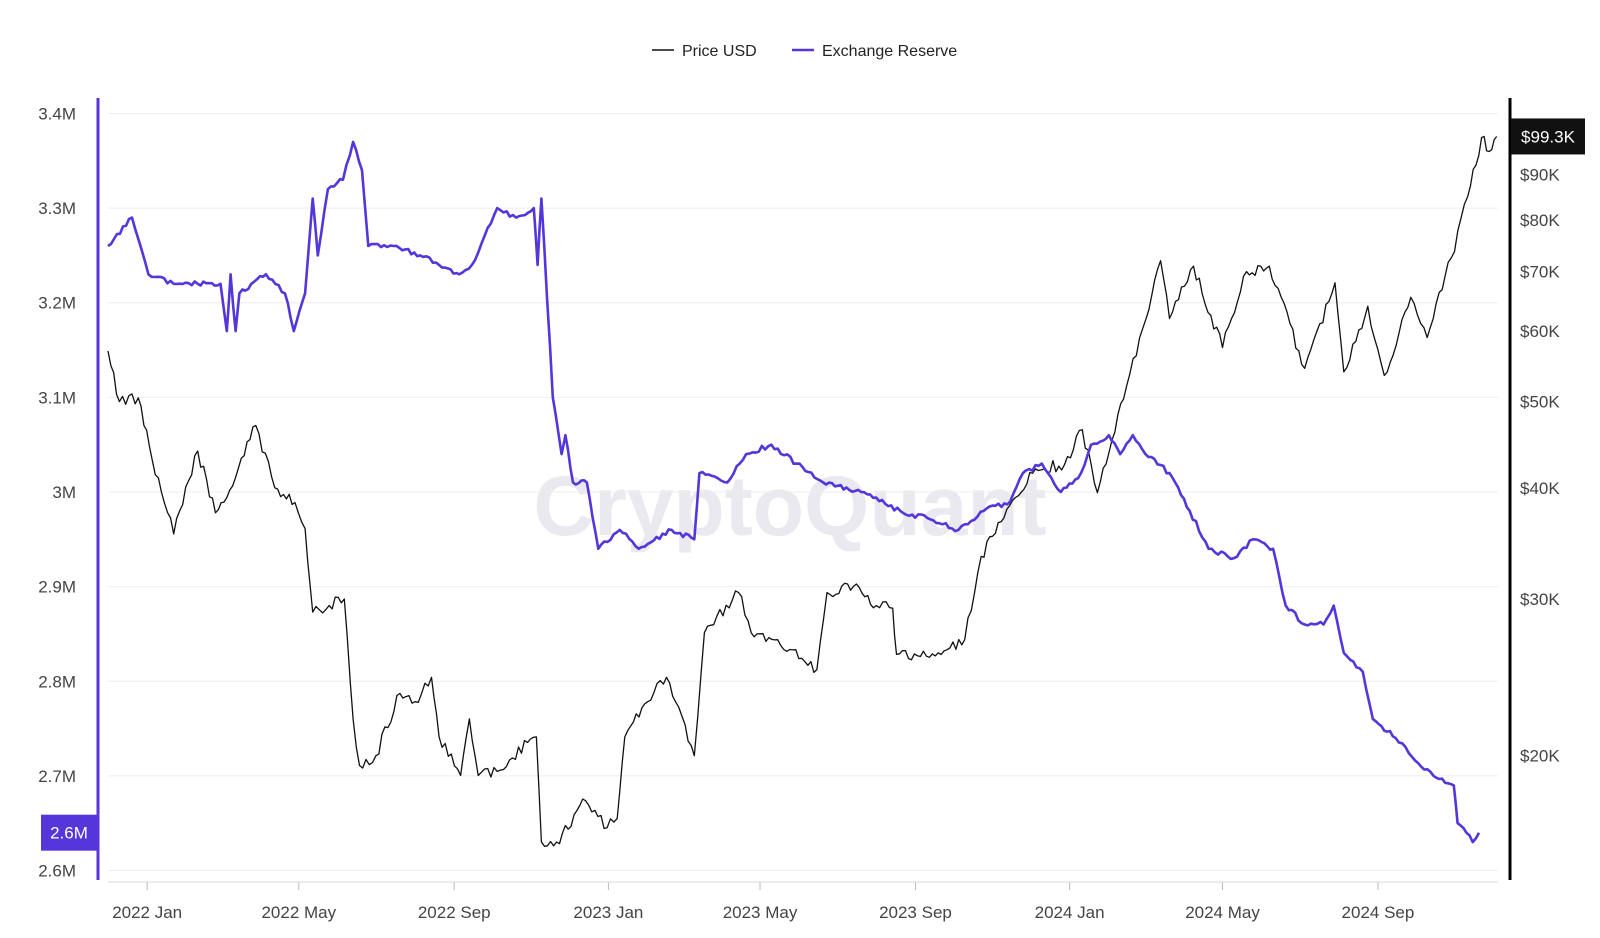 The image size is (1600, 938). Describe the element at coordinates (1540, 272) in the screenshot. I see `right-tick-label: $70K` at that location.